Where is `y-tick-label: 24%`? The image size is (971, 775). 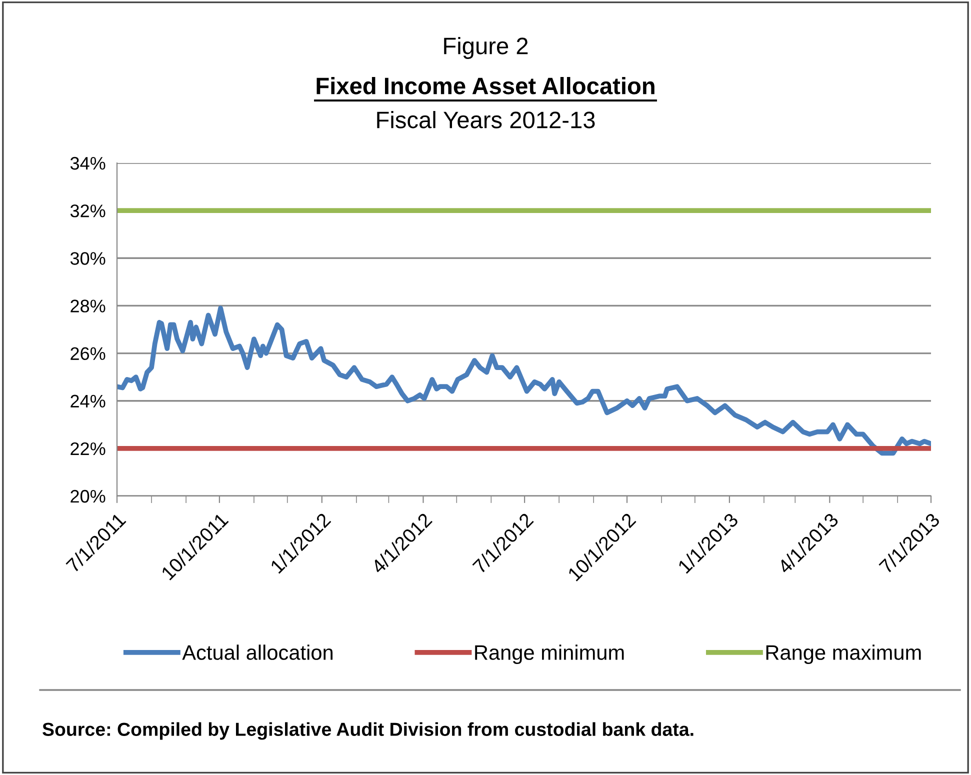
y-tick-label: 24% is located at coordinates (88, 401).